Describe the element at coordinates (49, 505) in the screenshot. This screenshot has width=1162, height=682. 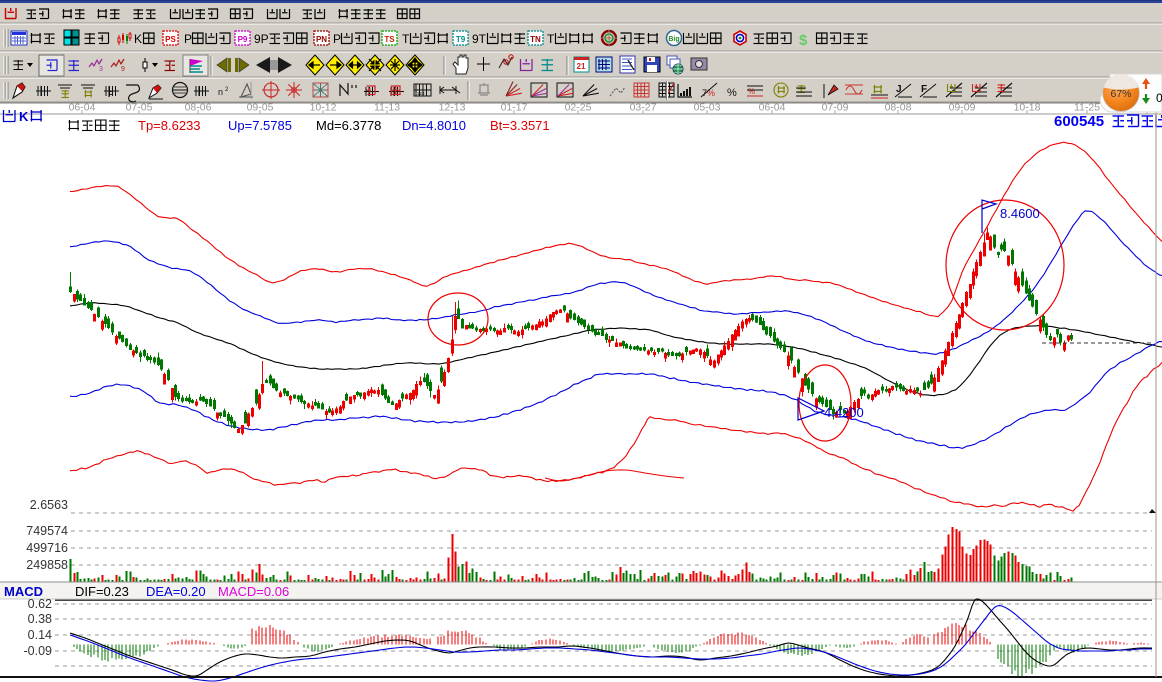
I see `svg-text: 2.6563` at that location.